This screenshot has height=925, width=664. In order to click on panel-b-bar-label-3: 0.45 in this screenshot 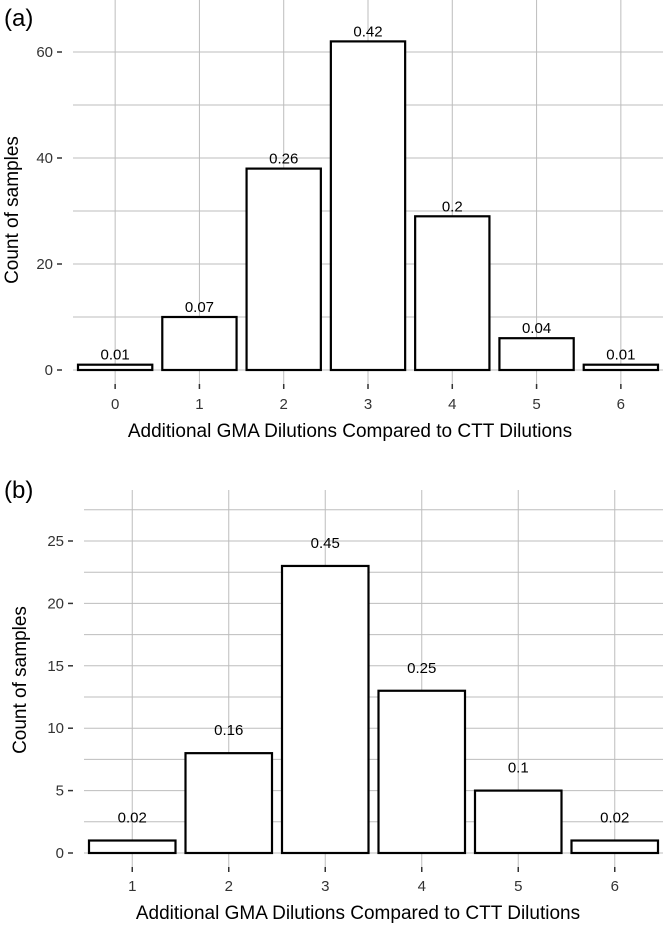, I will do `click(325, 543)`.